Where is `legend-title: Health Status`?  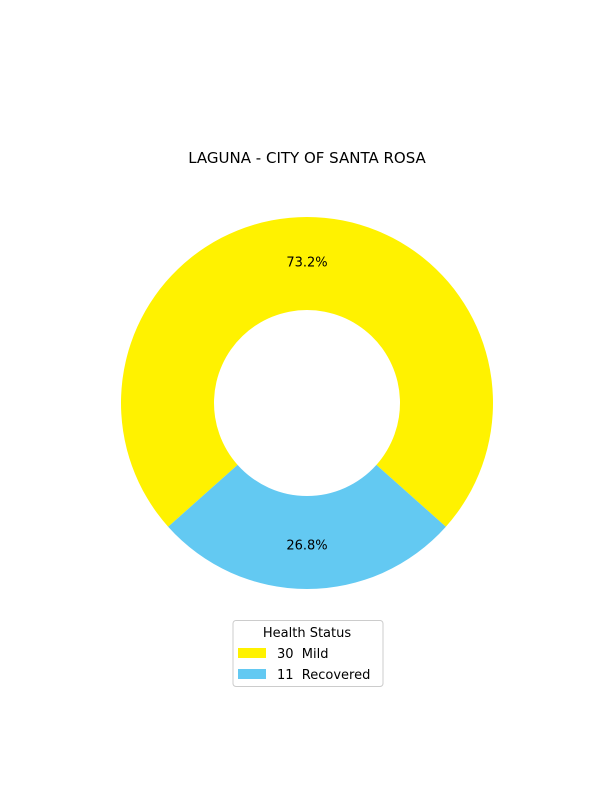
legend-title: Health Status is located at coordinates (307, 633).